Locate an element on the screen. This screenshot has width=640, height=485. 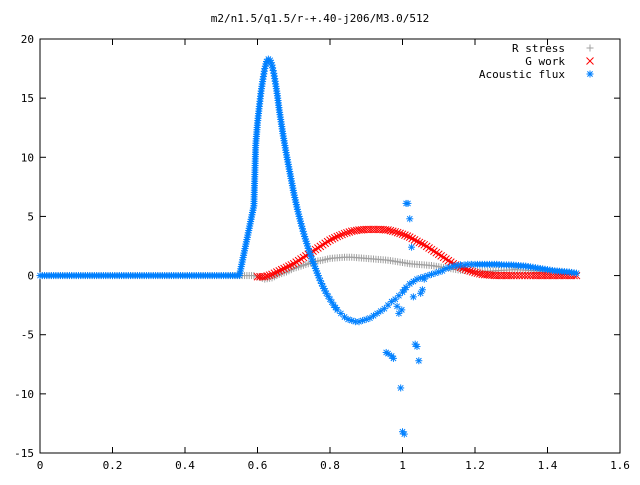
x-tick-label: 1.4 is located at coordinates (548, 465).